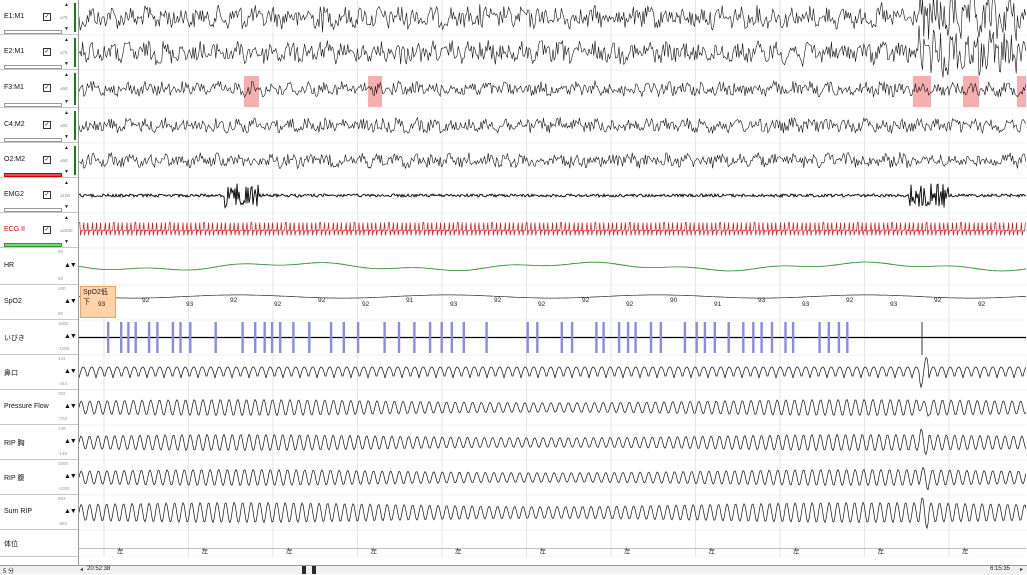  What do you see at coordinates (39, 372) in the screenshot?
I see `channel-row-nasal: 鼻口 444 -444 ▲▼` at bounding box center [39, 372].